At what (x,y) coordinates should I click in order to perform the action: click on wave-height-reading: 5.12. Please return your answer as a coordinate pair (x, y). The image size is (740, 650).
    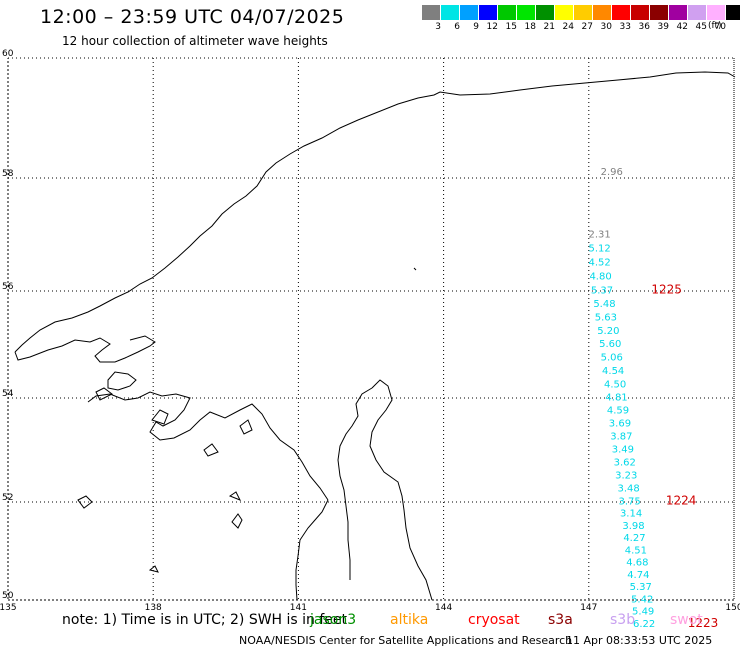
    Looking at the image, I should click on (599, 248).